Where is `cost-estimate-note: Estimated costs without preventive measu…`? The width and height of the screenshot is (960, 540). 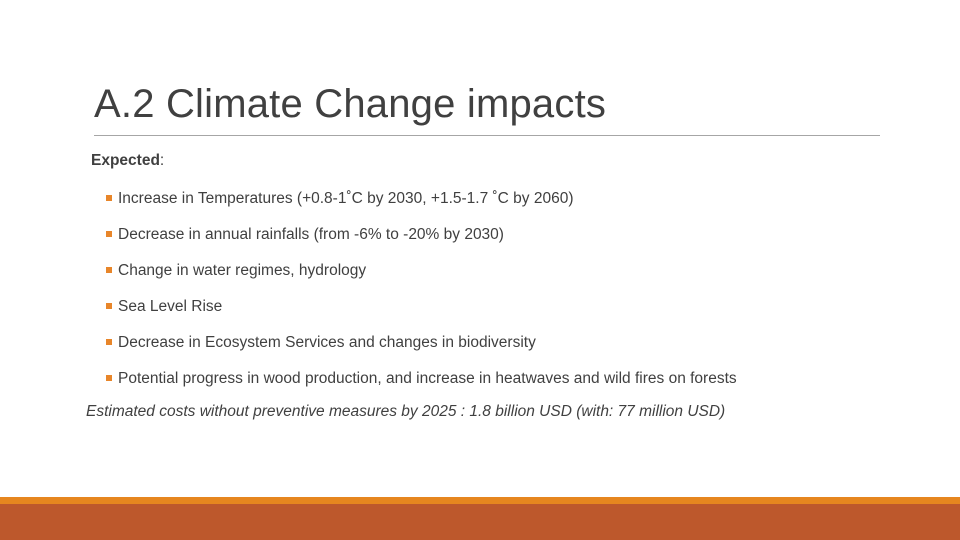 cost-estimate-note: Estimated costs without preventive measu… is located at coordinates (406, 411).